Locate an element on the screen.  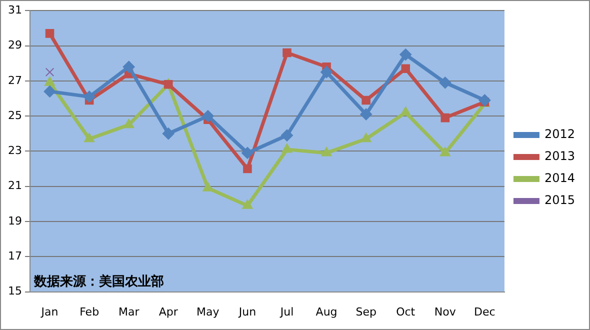
y-tick-label: 15 is located at coordinates (15, 291).